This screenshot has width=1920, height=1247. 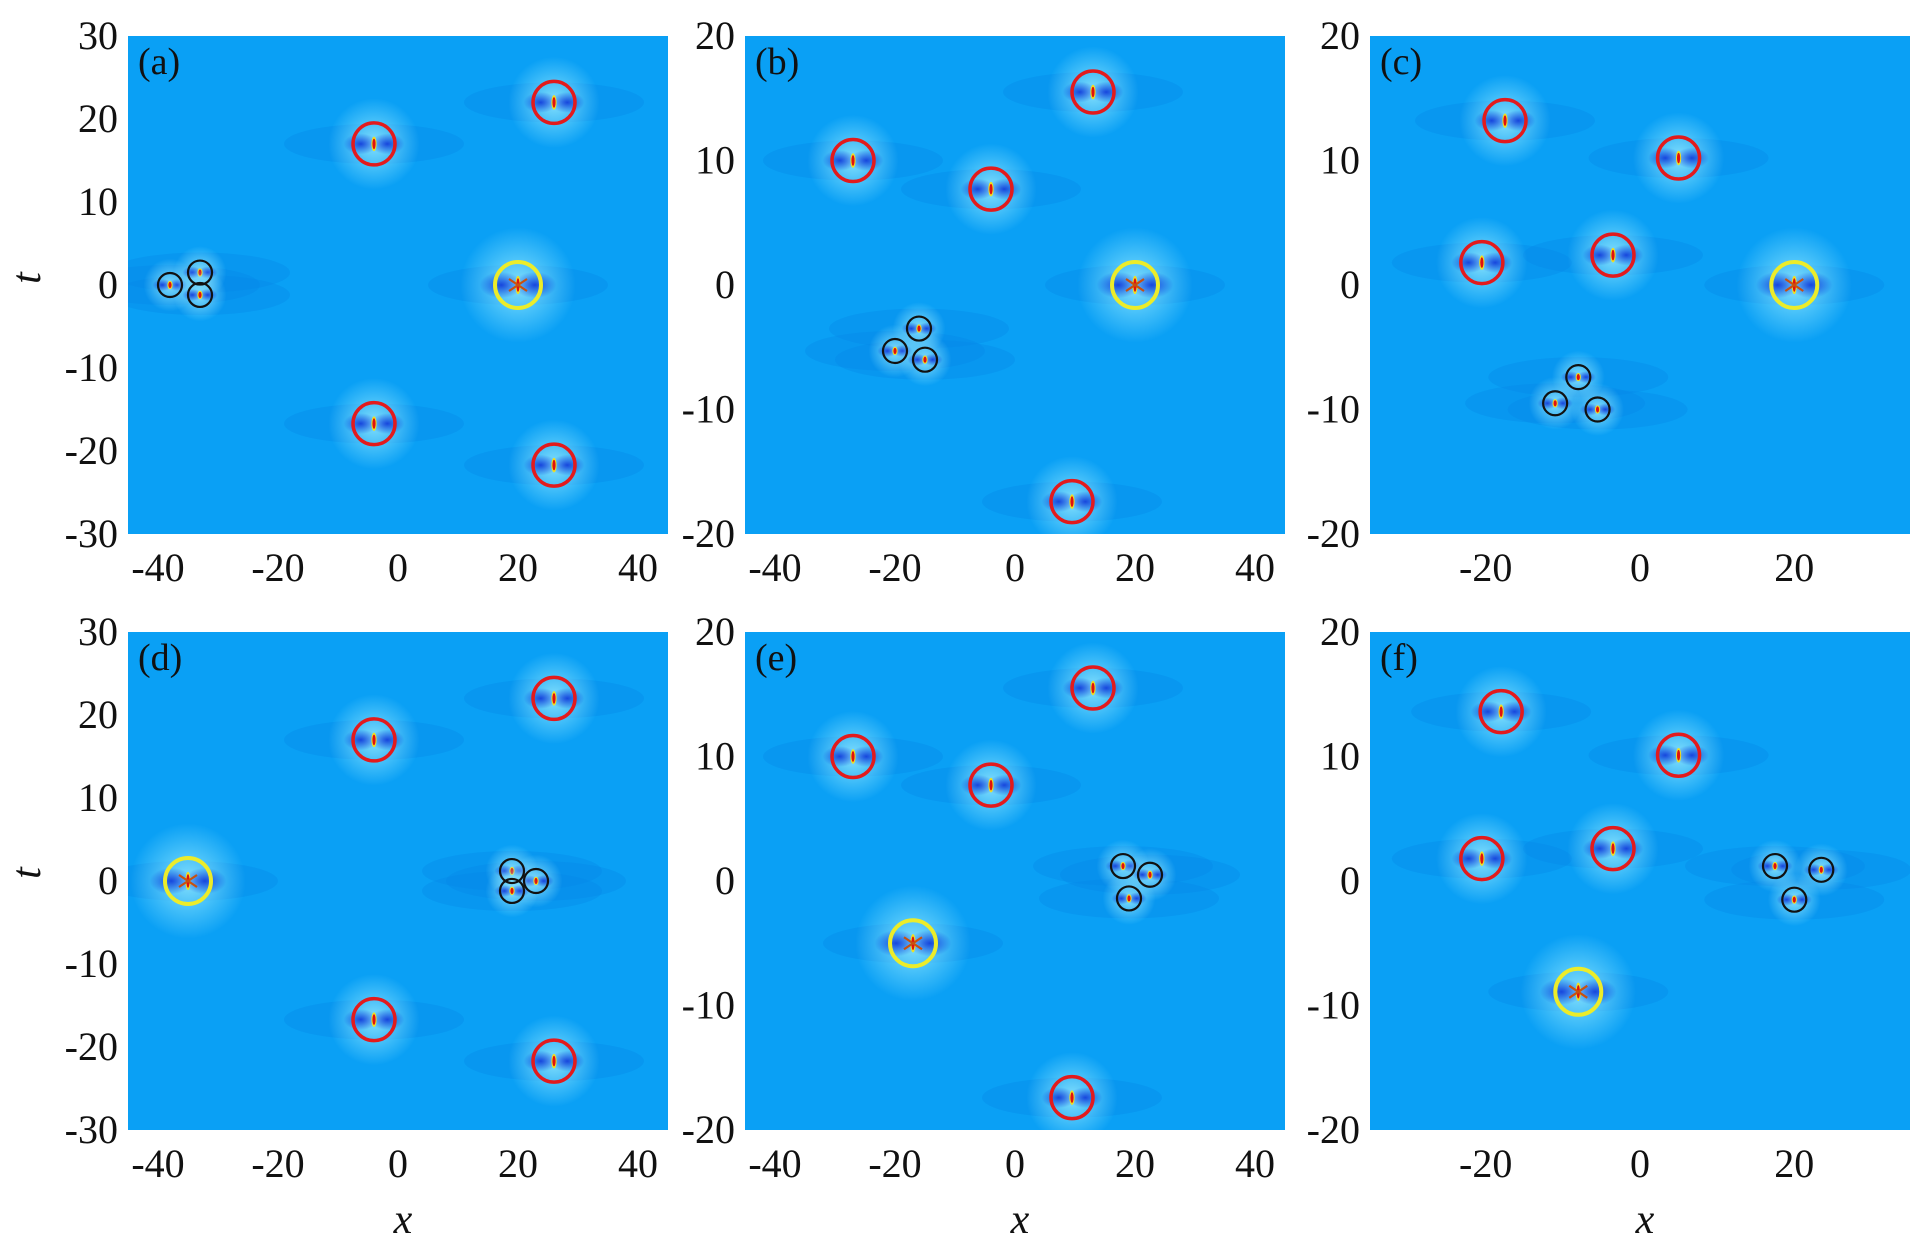 What do you see at coordinates (91, 1129) in the screenshot?
I see `y-tick-label: -30` at bounding box center [91, 1129].